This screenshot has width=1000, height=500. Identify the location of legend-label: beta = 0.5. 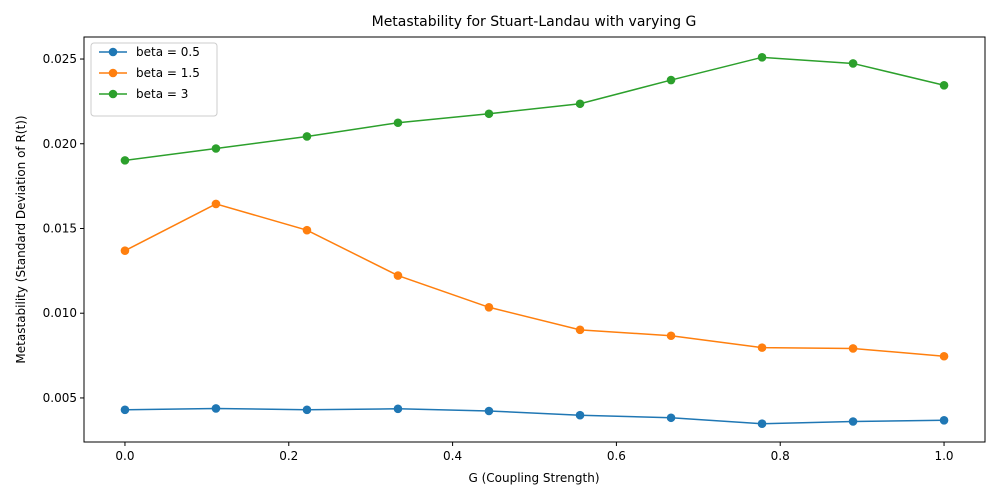
(168, 52).